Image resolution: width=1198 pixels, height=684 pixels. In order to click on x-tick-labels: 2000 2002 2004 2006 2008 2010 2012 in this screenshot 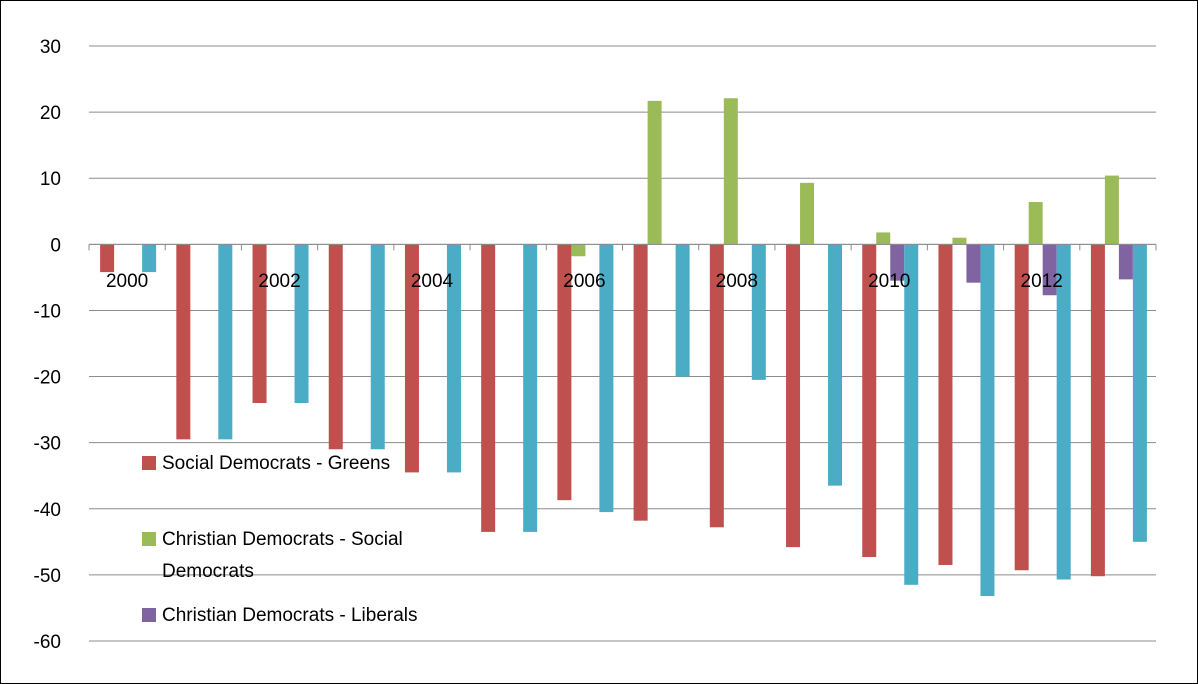, I will do `click(584, 281)`.